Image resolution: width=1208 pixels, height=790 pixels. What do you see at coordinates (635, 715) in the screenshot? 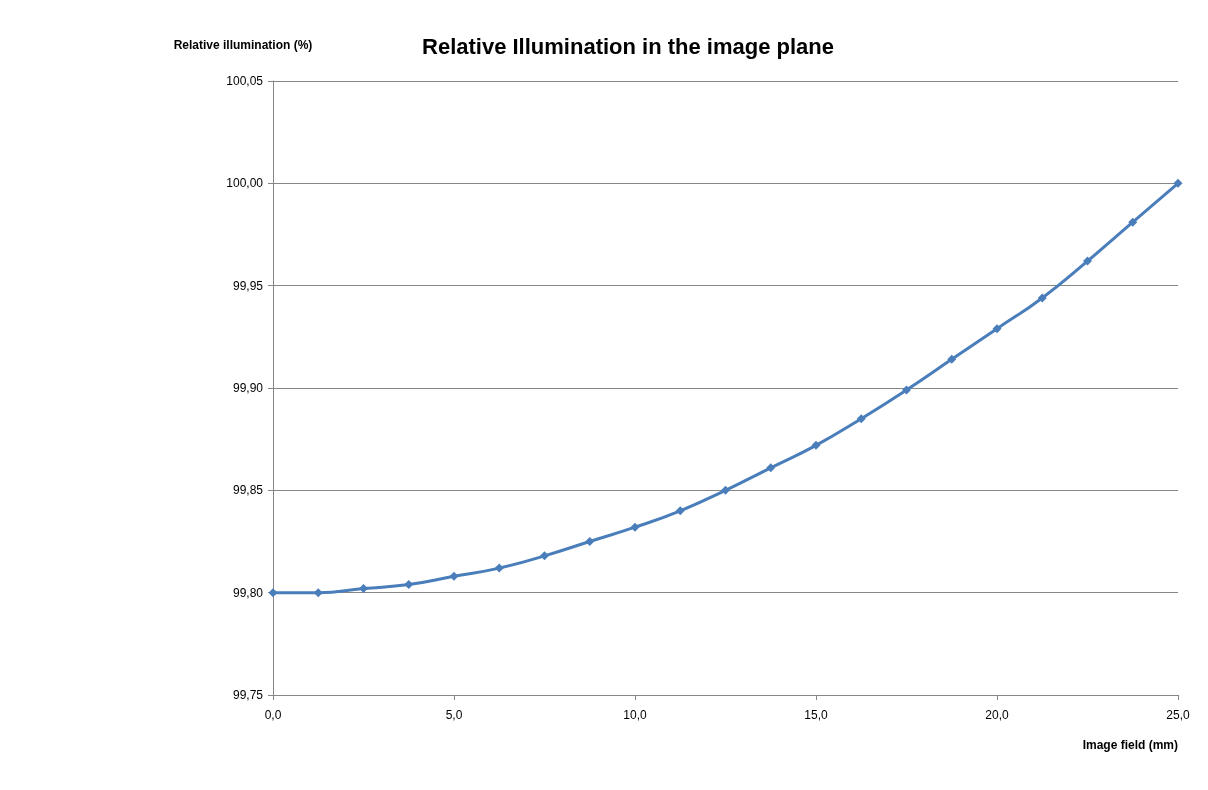
I see `x-tick-label: 10,0` at bounding box center [635, 715].